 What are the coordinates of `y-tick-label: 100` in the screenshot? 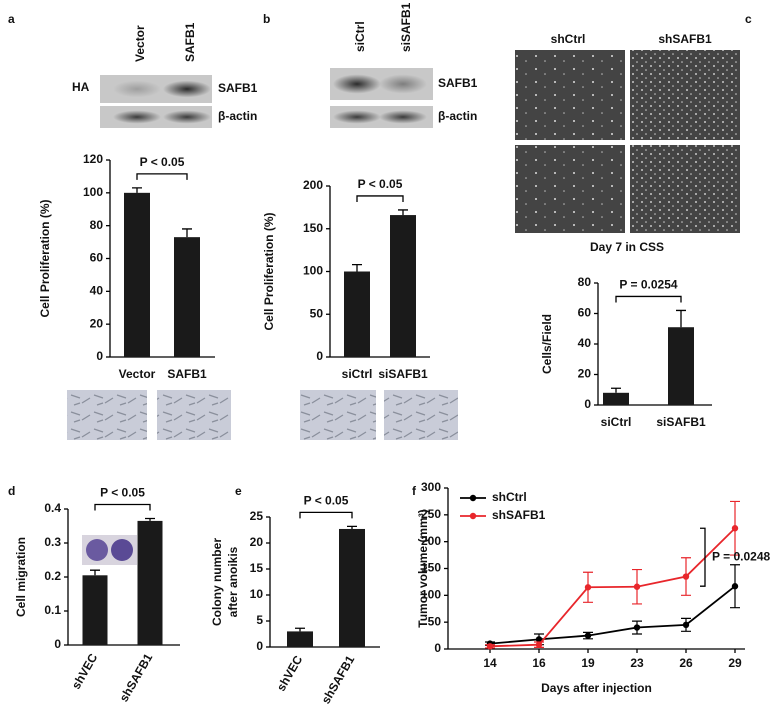 It's located at (93, 192).